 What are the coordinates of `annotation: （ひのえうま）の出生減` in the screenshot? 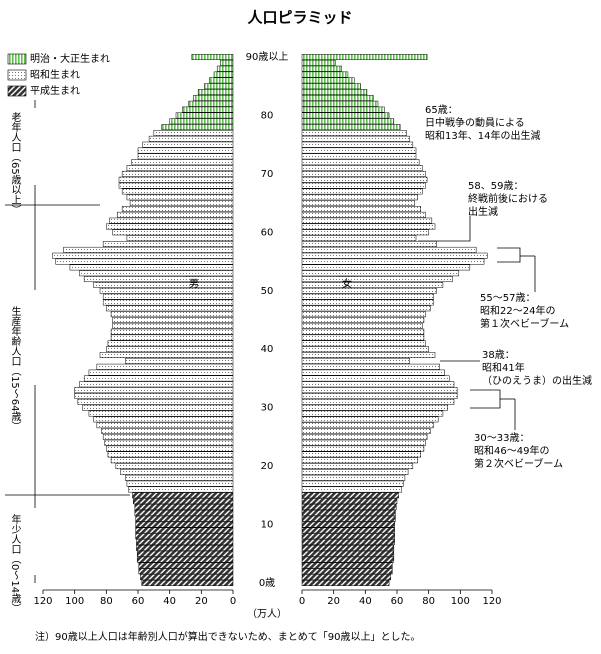 It's located at (537, 380).